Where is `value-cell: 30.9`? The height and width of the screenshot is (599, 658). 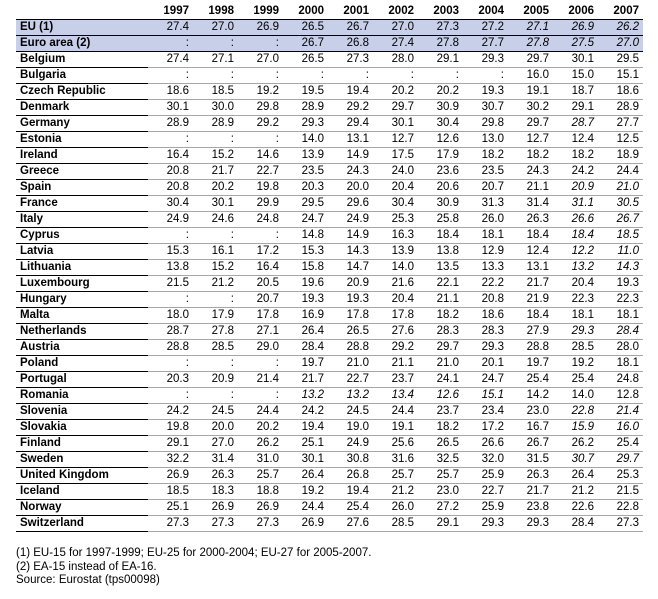
value-cell: 30.9 is located at coordinates (440, 203).